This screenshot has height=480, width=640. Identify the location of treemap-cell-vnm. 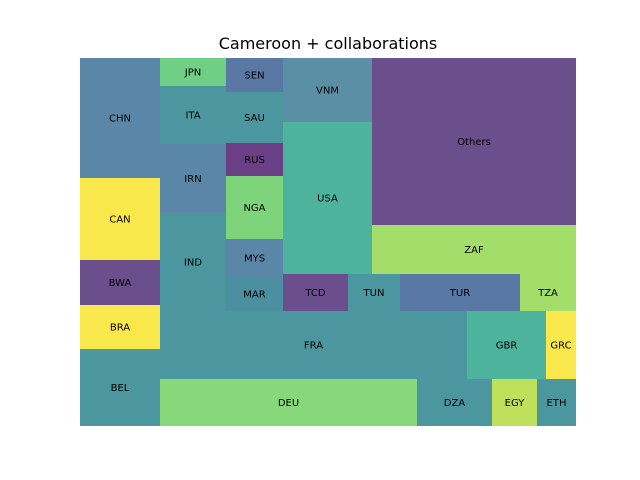
(327, 90).